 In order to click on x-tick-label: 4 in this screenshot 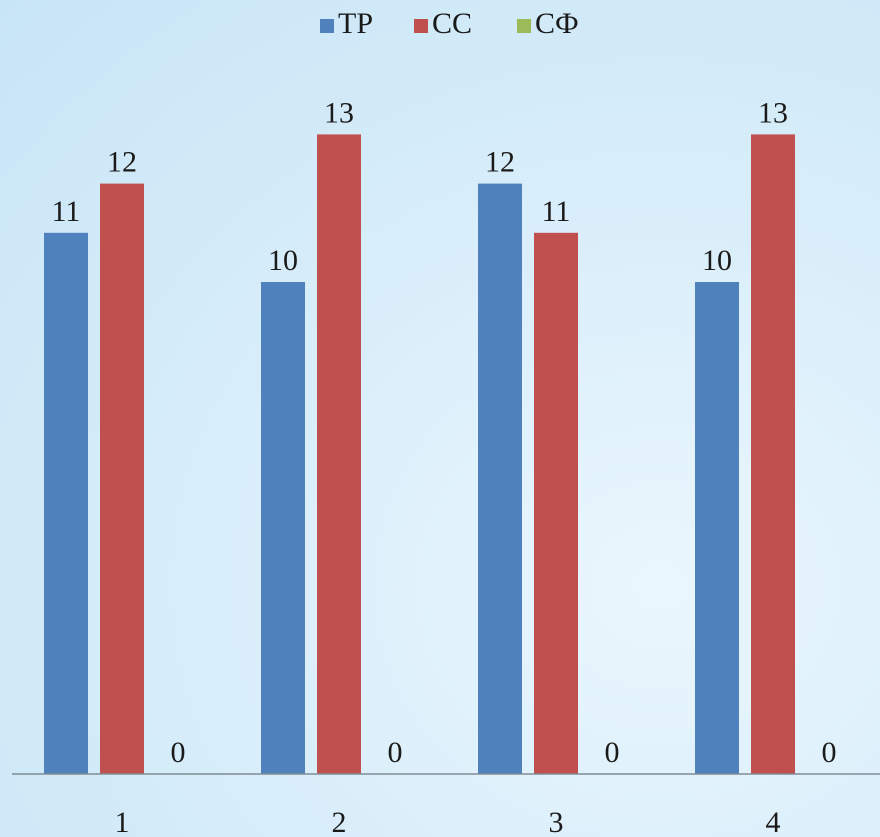, I will do `click(773, 821)`.